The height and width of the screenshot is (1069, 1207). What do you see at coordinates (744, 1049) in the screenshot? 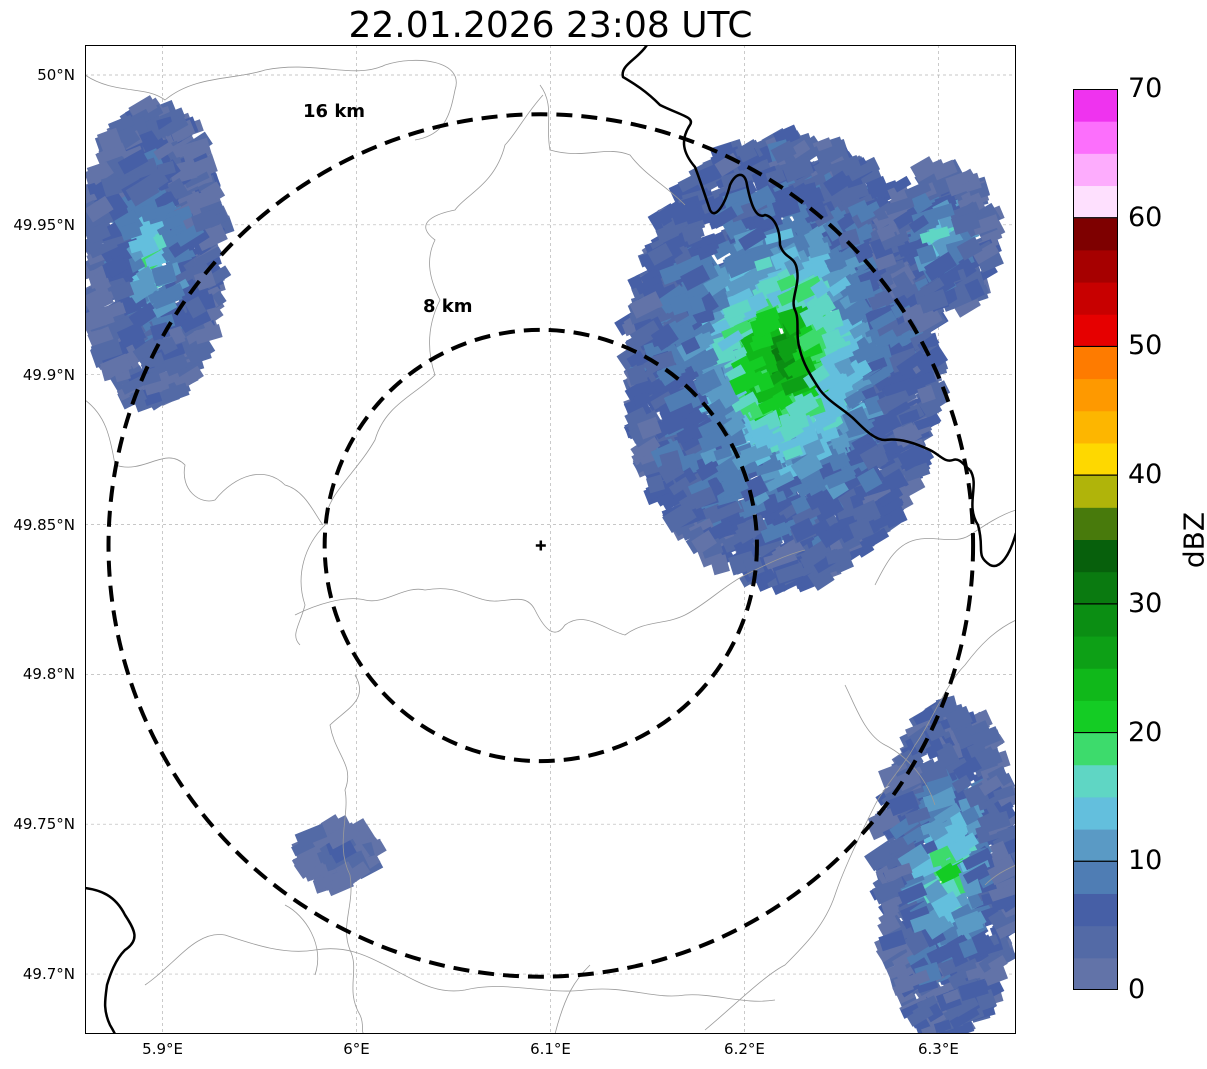
I see `lon-tick-label: 6.2°E` at bounding box center [744, 1049].